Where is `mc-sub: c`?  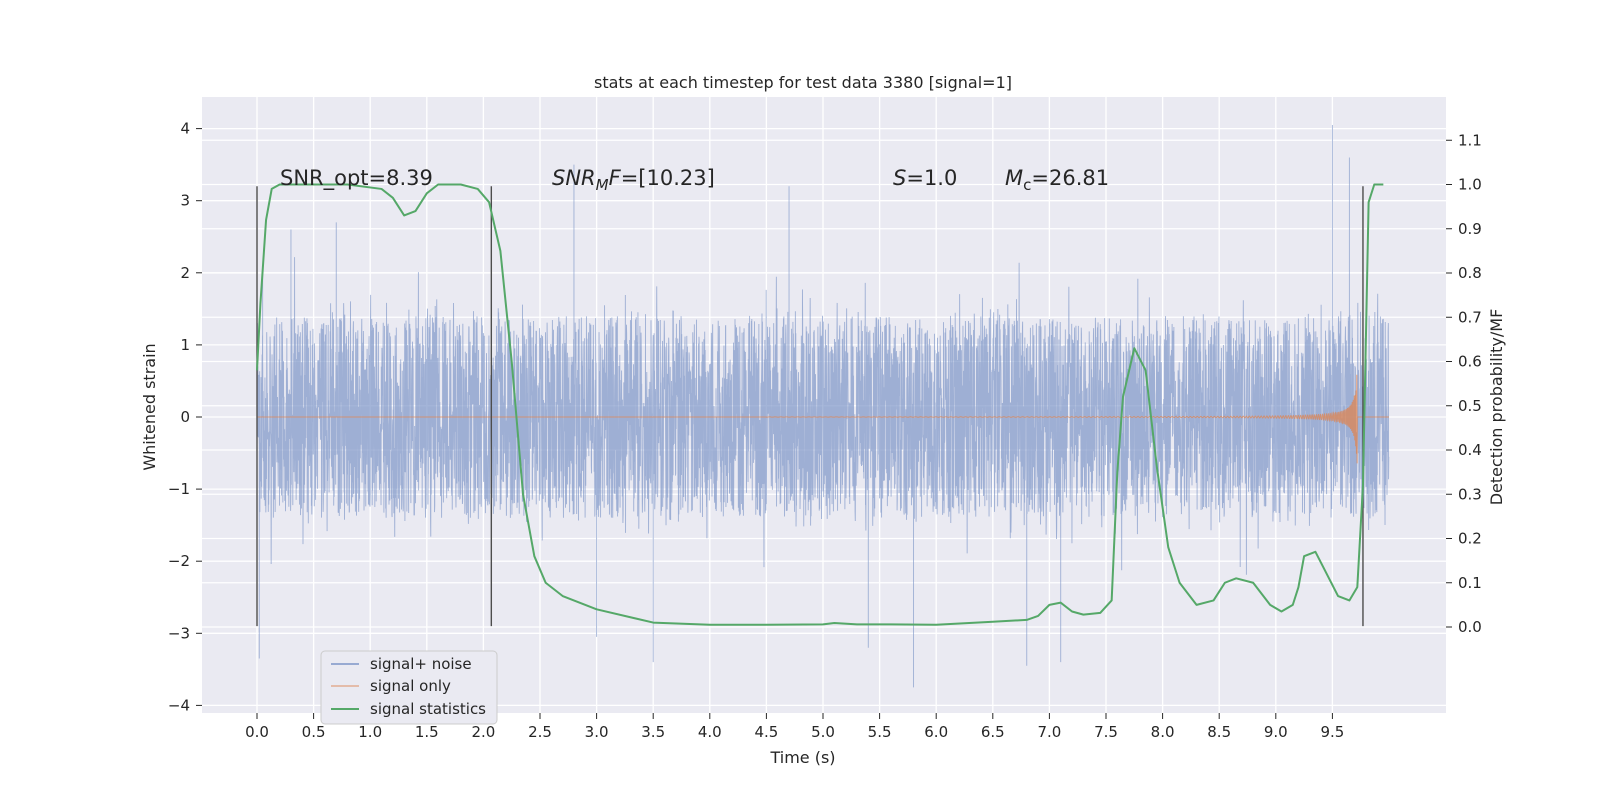
mc-sub: c is located at coordinates (1027, 185).